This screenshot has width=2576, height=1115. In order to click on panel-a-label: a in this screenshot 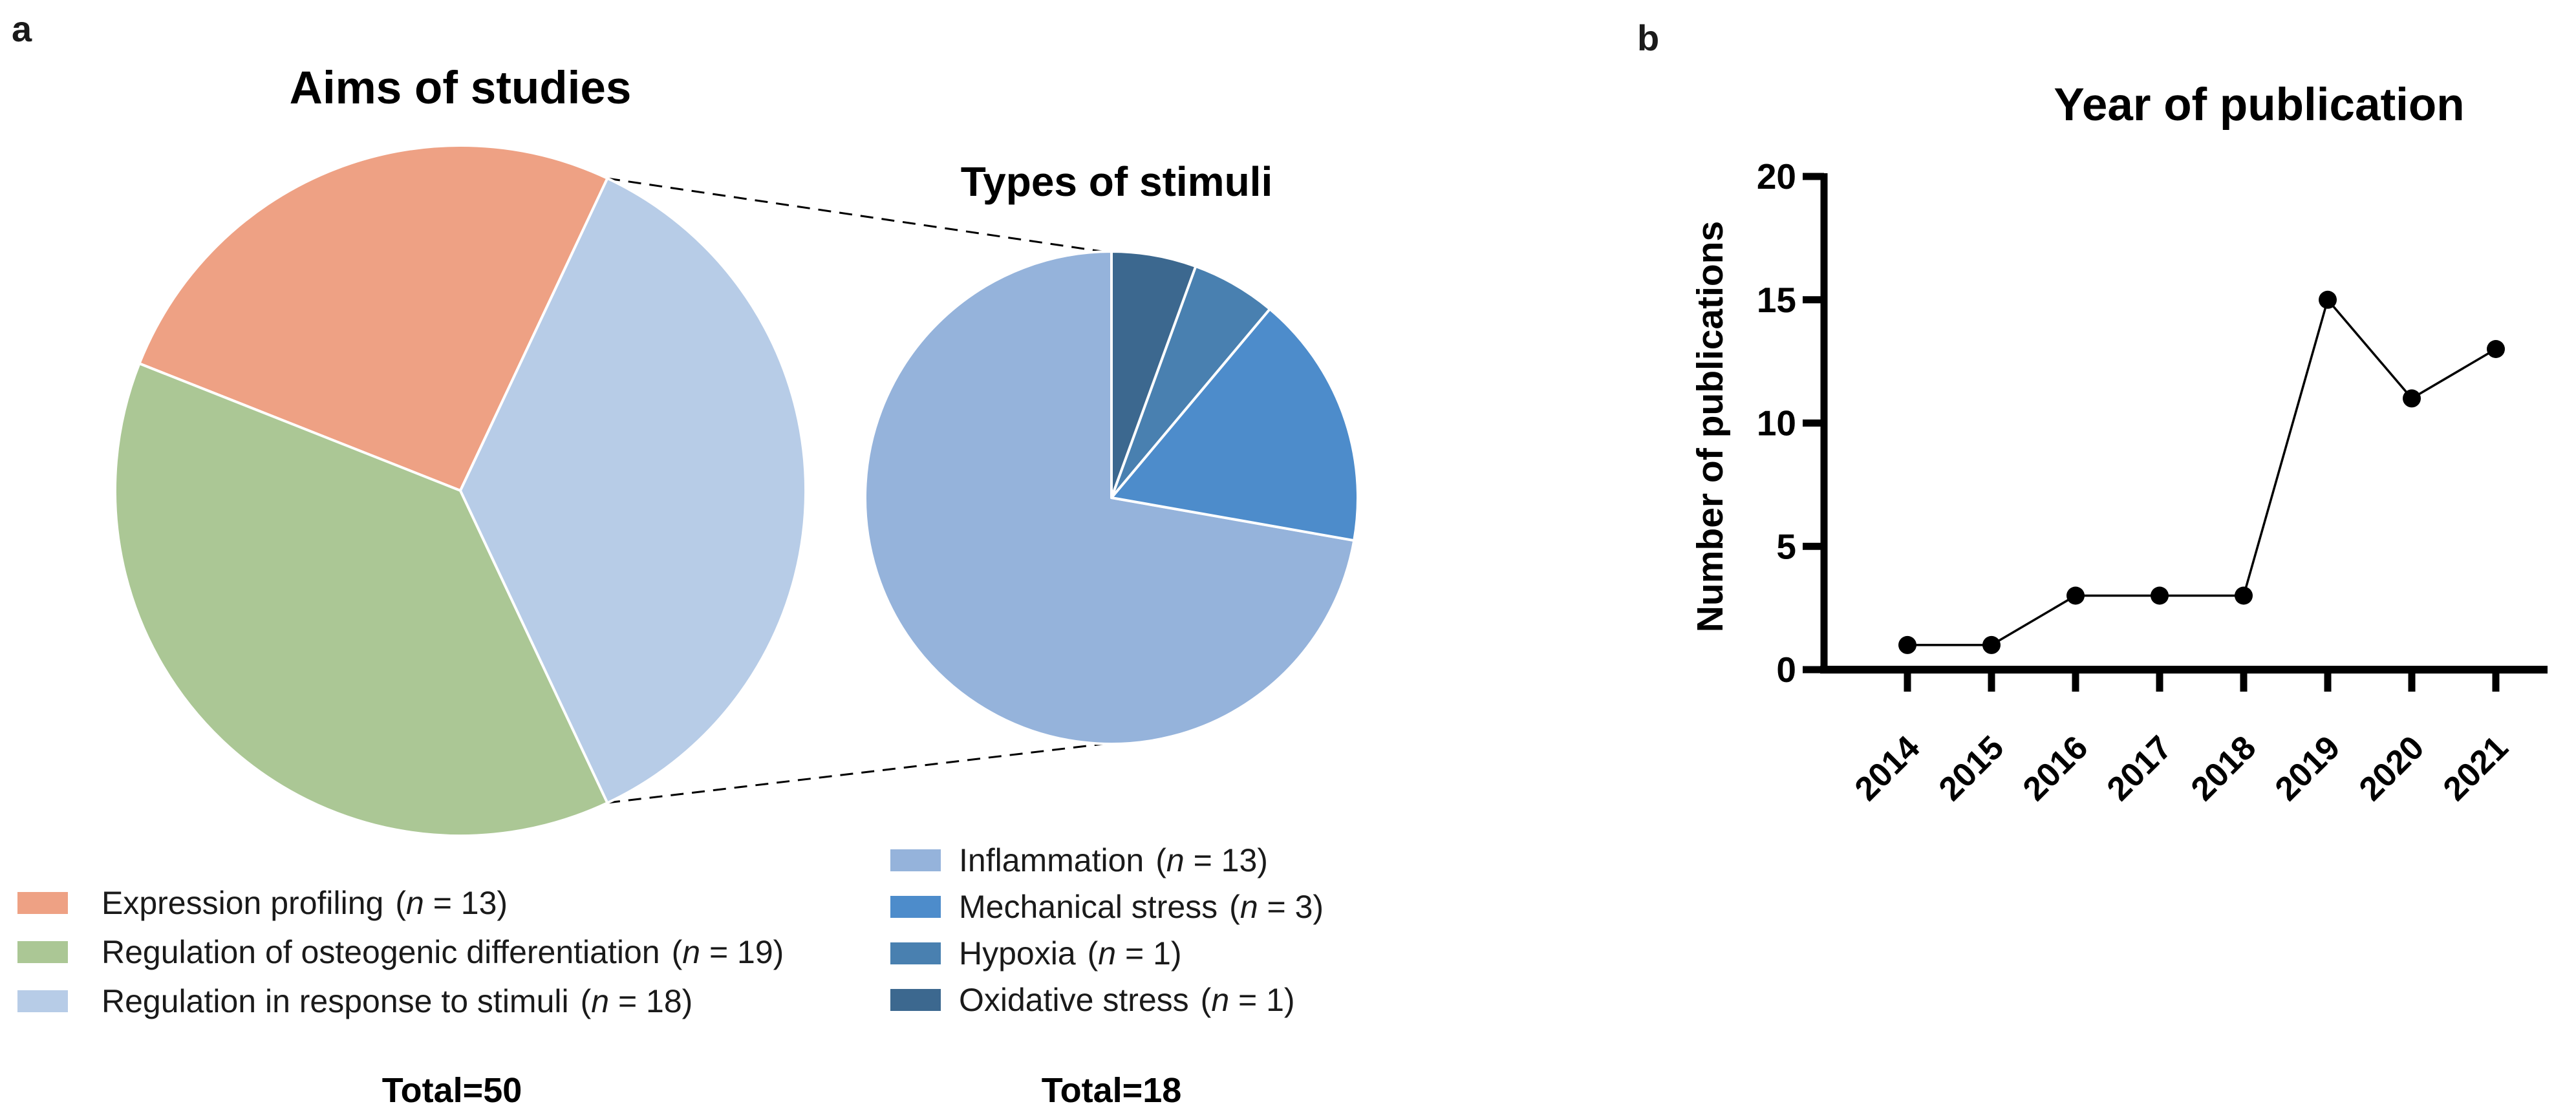, I will do `click(22, 28)`.